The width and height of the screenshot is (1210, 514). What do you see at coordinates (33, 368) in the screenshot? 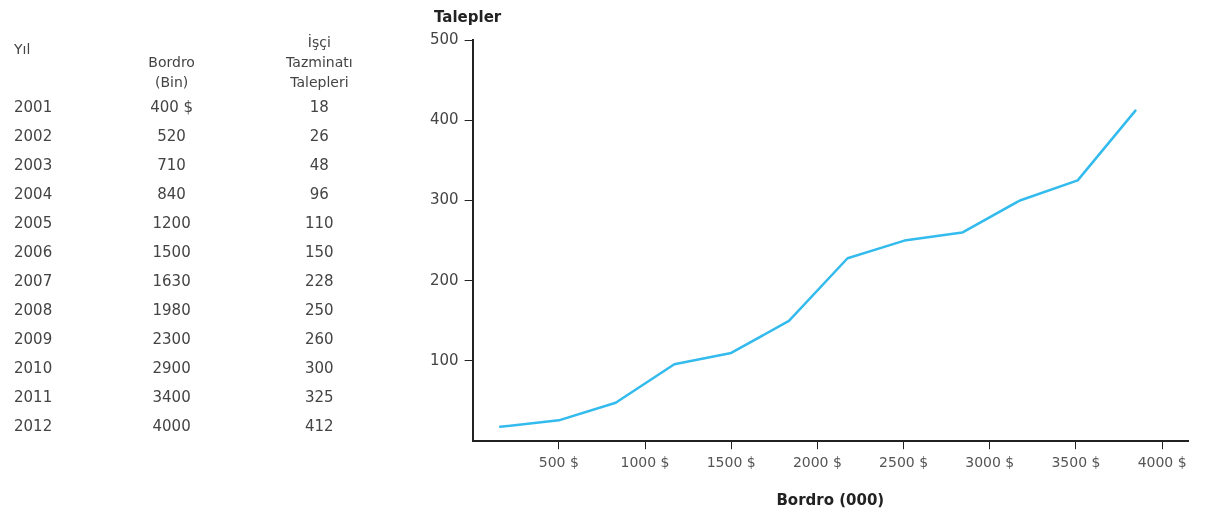
I see `text: 2010` at bounding box center [33, 368].